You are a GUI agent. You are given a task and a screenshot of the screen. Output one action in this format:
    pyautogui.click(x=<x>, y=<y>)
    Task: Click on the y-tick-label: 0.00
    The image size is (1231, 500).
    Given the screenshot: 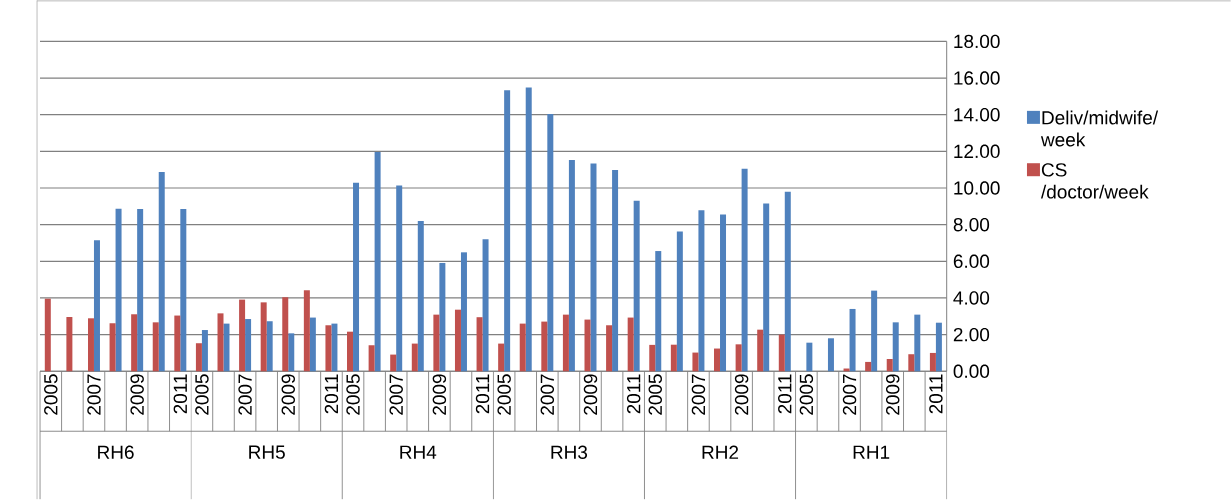 What is the action you would take?
    pyautogui.click(x=971, y=371)
    